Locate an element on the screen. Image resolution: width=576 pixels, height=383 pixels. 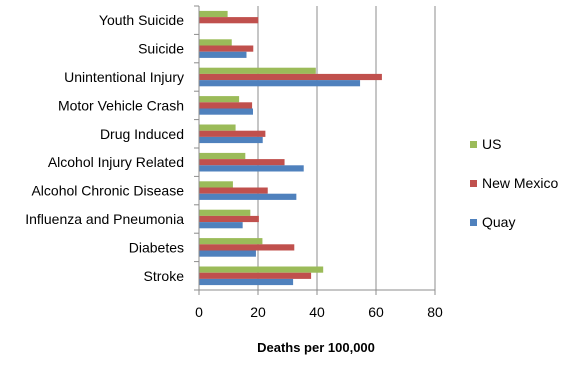
x-tick-label: 60 is located at coordinates (376, 312).